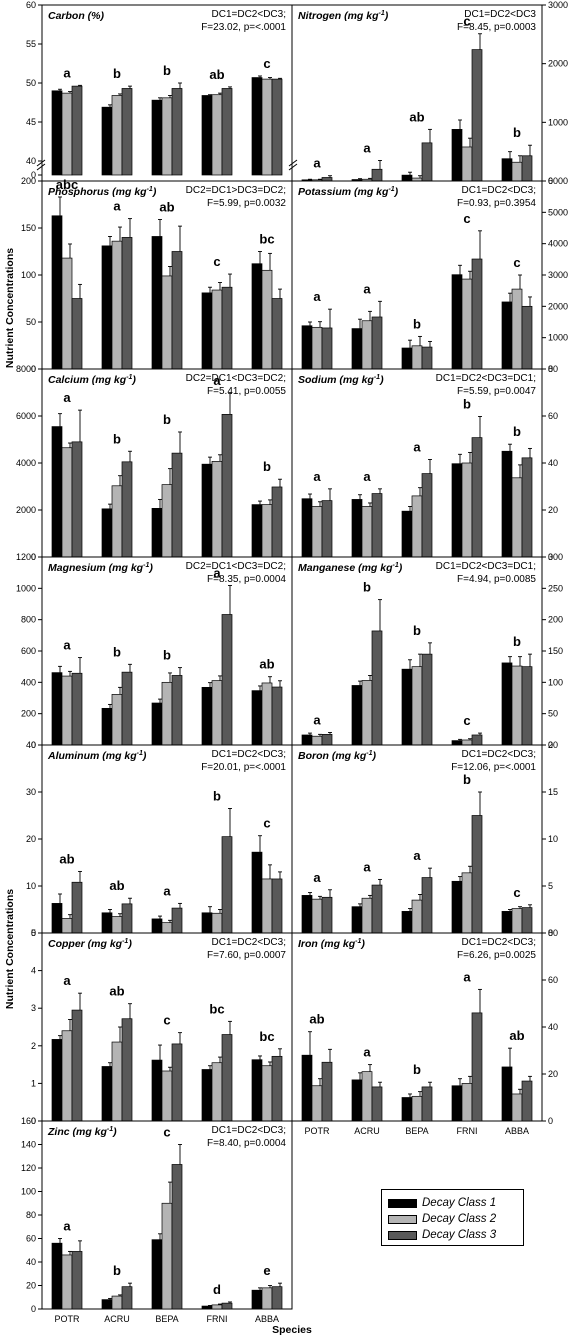 This screenshot has width=580, height=1338. Describe the element at coordinates (117, 1319) in the screenshot. I see `x-tick-label: ACRU` at that location.